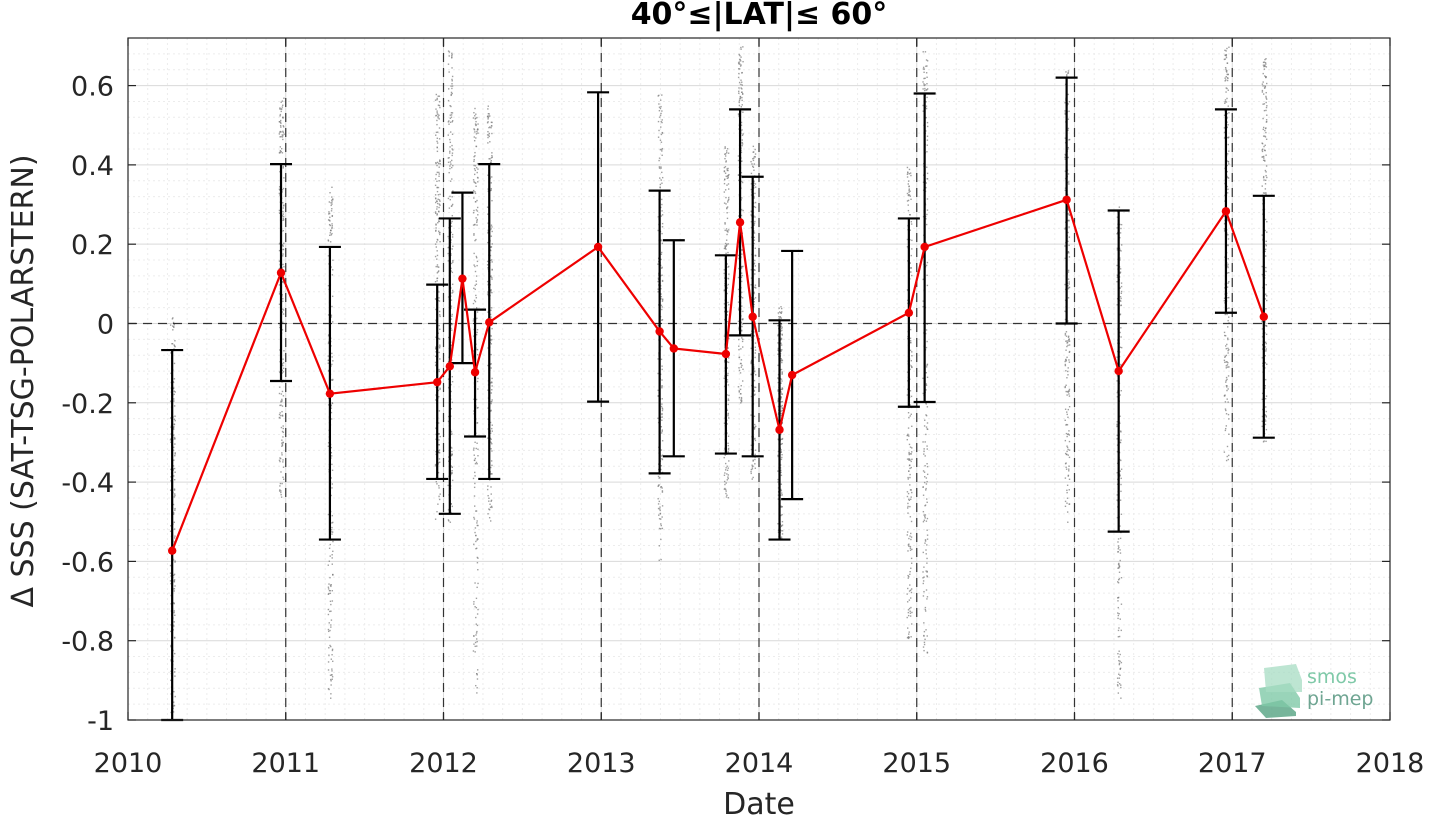  Describe the element at coordinates (759, 16) in the screenshot. I see `chart-title: 40°≤|LAT|≤ 60°` at that location.